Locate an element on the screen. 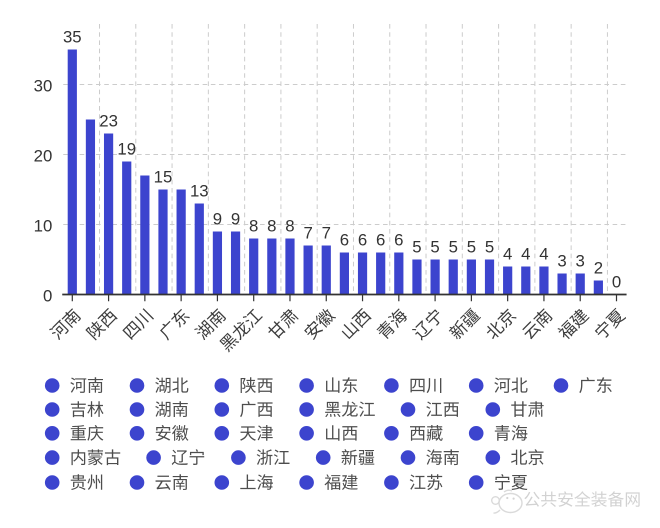 This screenshot has width=660, height=528. svg-text: 19 is located at coordinates (126, 149).